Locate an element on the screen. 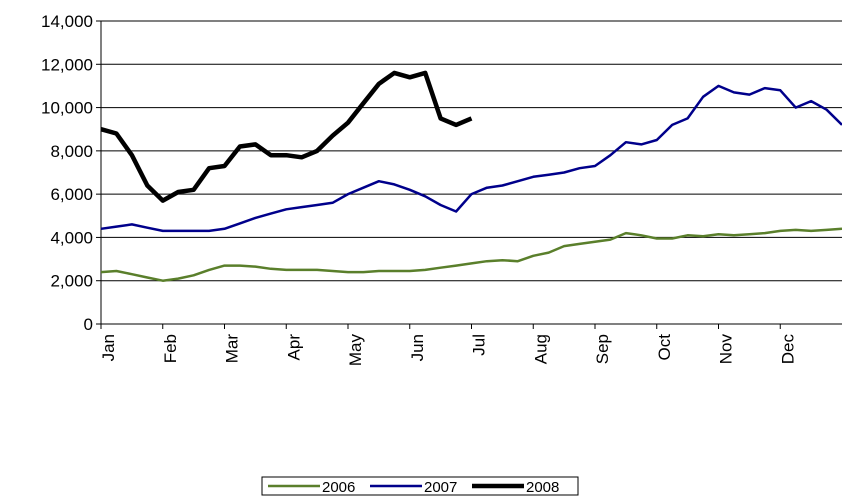  x-tick-label: Dec is located at coordinates (787, 349).